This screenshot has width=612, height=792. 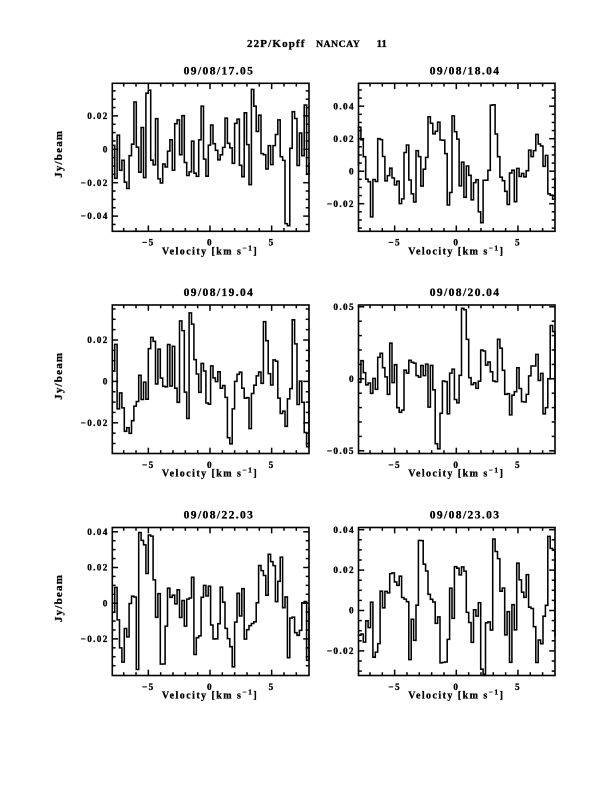 I want to click on svg-text: 11, so click(x=382, y=44).